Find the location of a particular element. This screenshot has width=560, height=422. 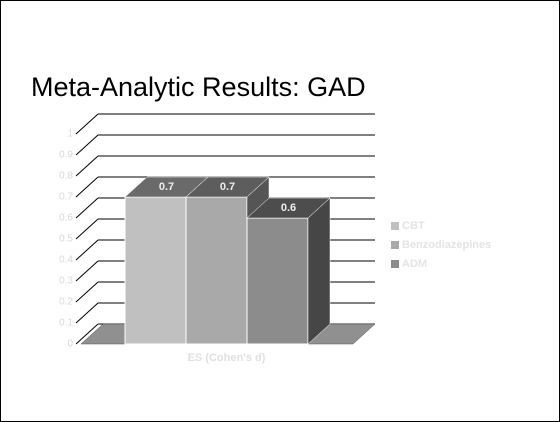

bar-side is located at coordinates (319, 271).